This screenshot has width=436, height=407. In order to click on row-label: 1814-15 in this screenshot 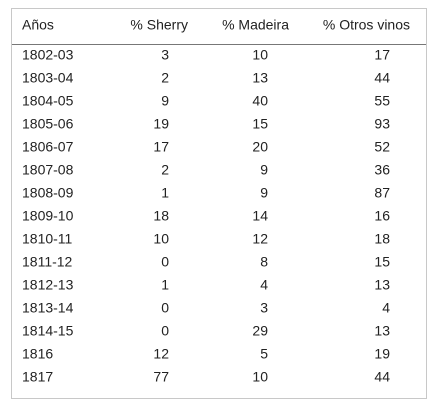, I will do `click(48, 331)`.